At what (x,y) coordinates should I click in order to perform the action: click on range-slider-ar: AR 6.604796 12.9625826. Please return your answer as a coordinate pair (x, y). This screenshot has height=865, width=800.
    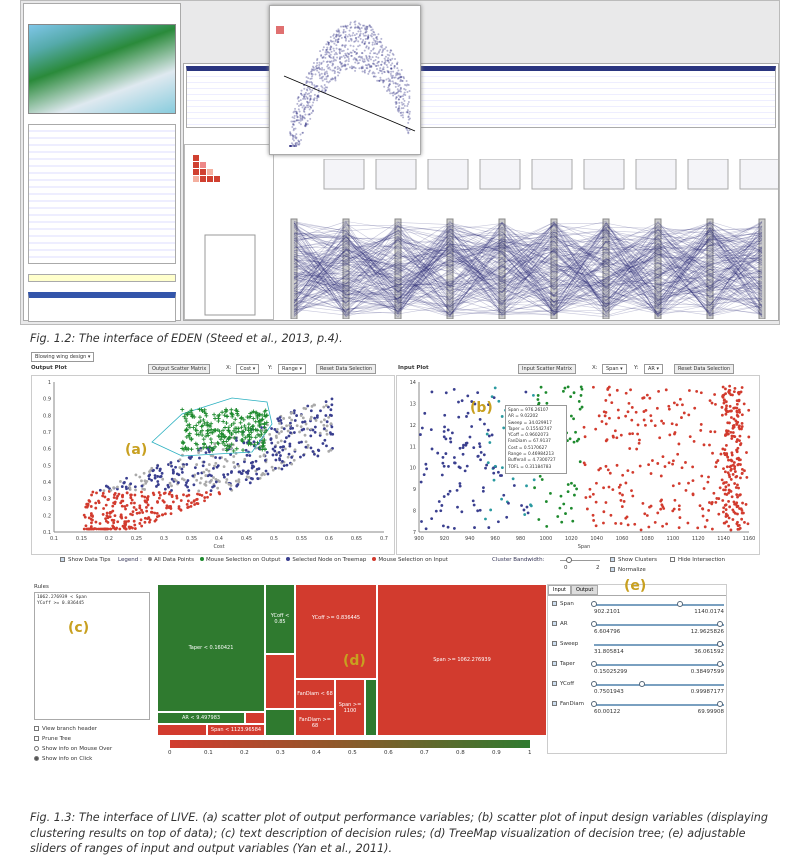
    Looking at the image, I should click on (638, 629).